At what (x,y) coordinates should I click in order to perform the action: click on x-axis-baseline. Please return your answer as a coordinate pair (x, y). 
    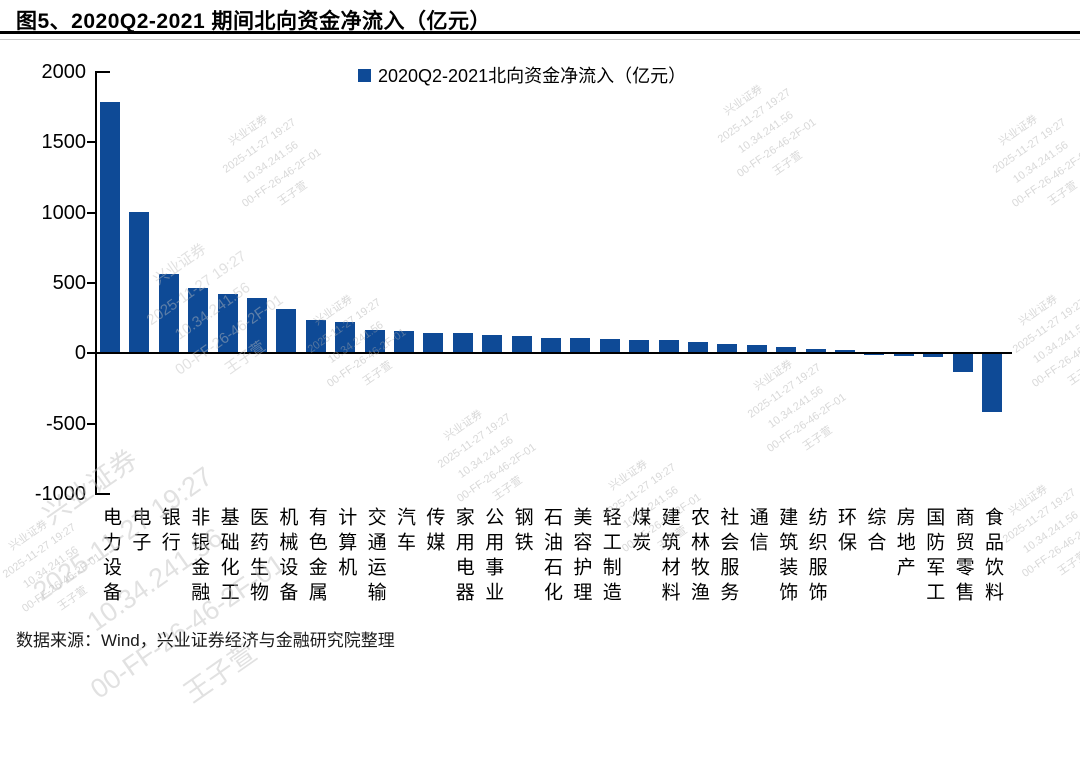
    Looking at the image, I should click on (553, 353).